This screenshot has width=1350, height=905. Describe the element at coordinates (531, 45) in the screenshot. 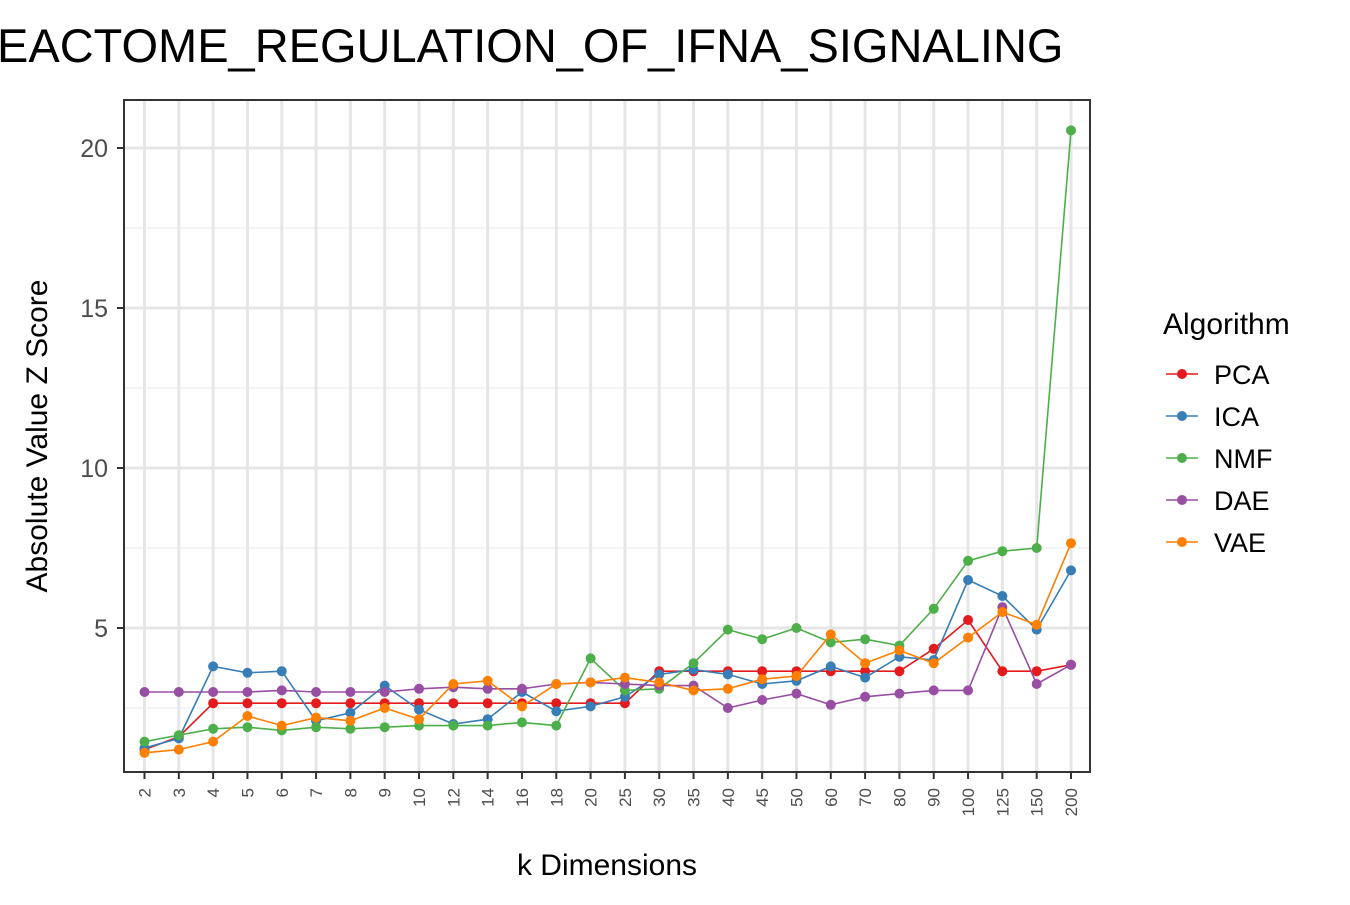

I see `chart-title: EACTOME_REGULATION_OF_IFNA_SIGNALING` at that location.